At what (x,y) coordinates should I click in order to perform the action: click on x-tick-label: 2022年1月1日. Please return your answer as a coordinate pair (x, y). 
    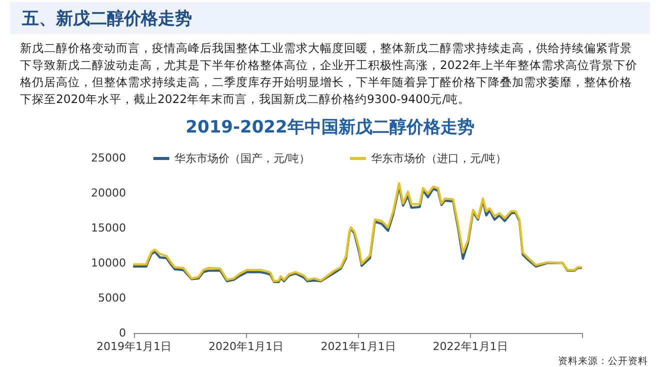
    Looking at the image, I should click on (470, 346).